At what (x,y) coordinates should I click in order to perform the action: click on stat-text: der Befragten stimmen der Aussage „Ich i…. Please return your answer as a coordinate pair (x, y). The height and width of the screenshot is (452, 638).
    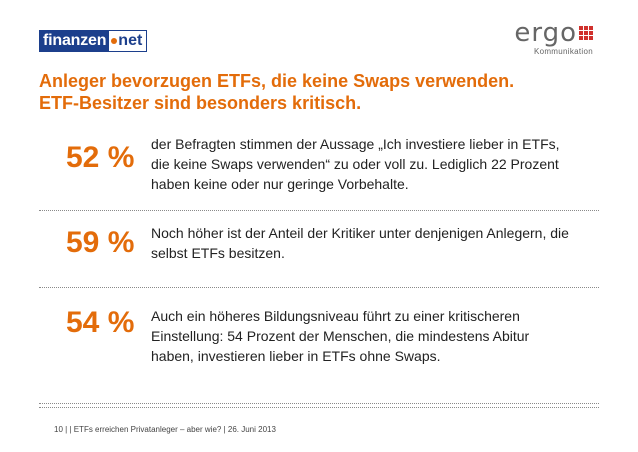
    Looking at the image, I should click on (355, 164).